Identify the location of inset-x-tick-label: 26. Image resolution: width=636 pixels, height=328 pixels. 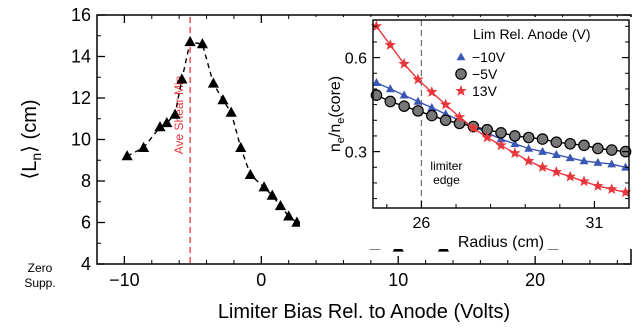
(422, 223).